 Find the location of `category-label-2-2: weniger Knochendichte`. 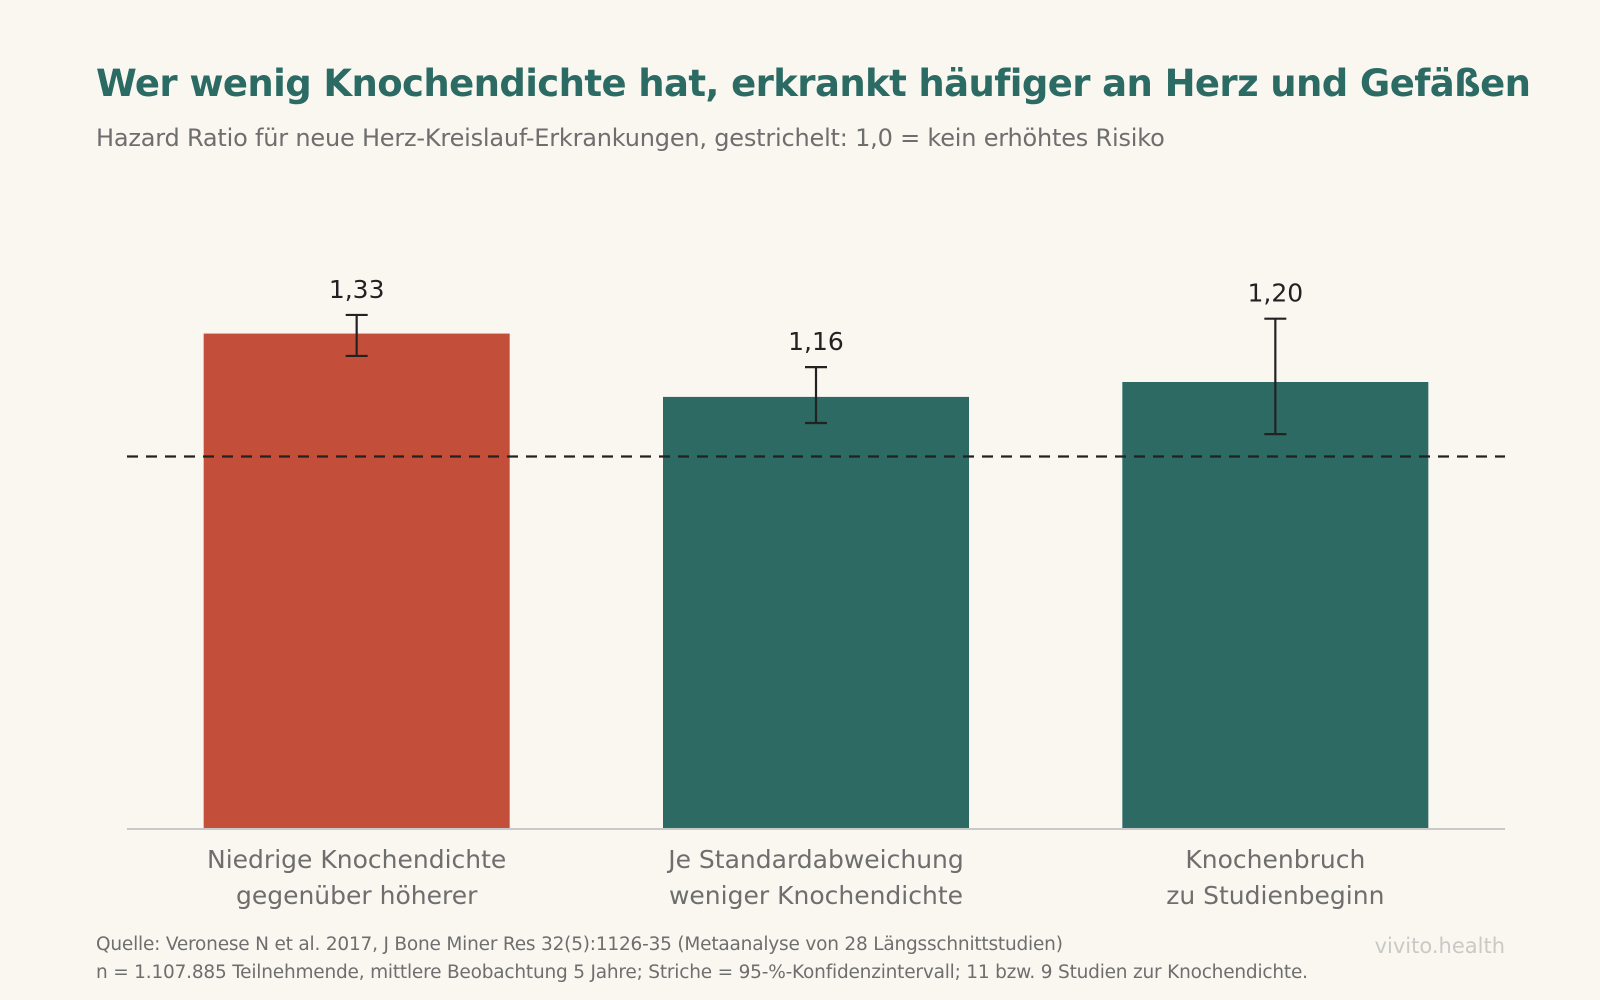

category-label-2-2: weniger Knochendichte is located at coordinates (816, 895).